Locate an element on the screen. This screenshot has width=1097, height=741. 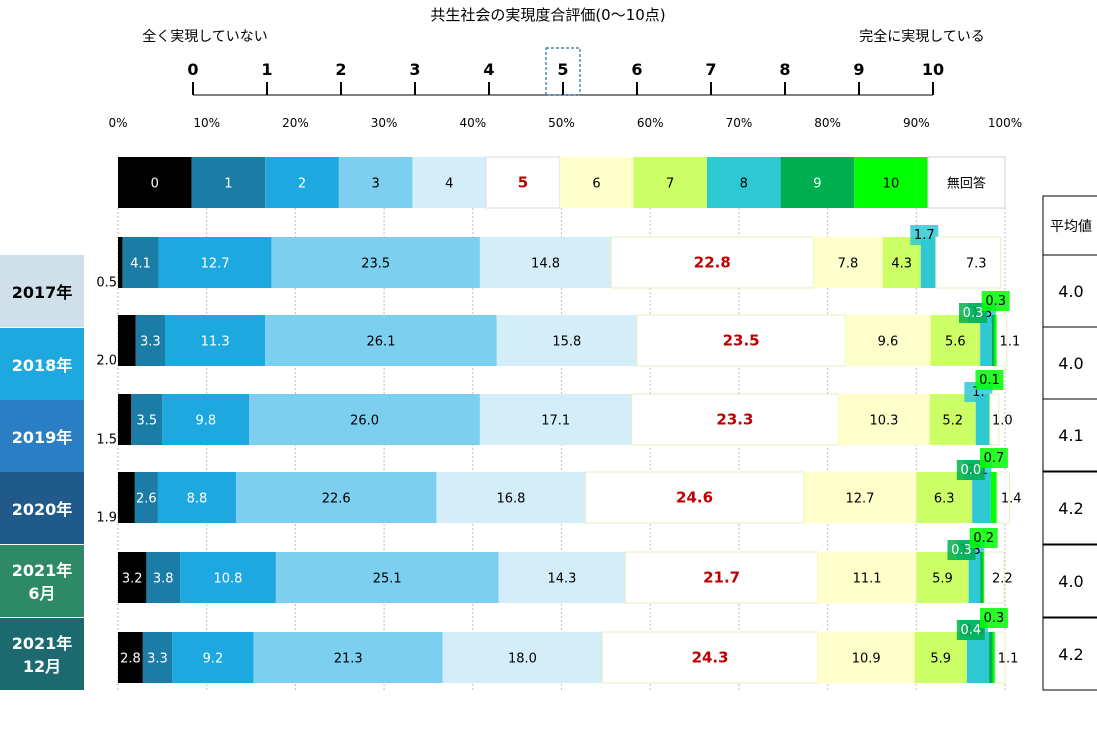
value-label: 21.7 is located at coordinates (721, 578).